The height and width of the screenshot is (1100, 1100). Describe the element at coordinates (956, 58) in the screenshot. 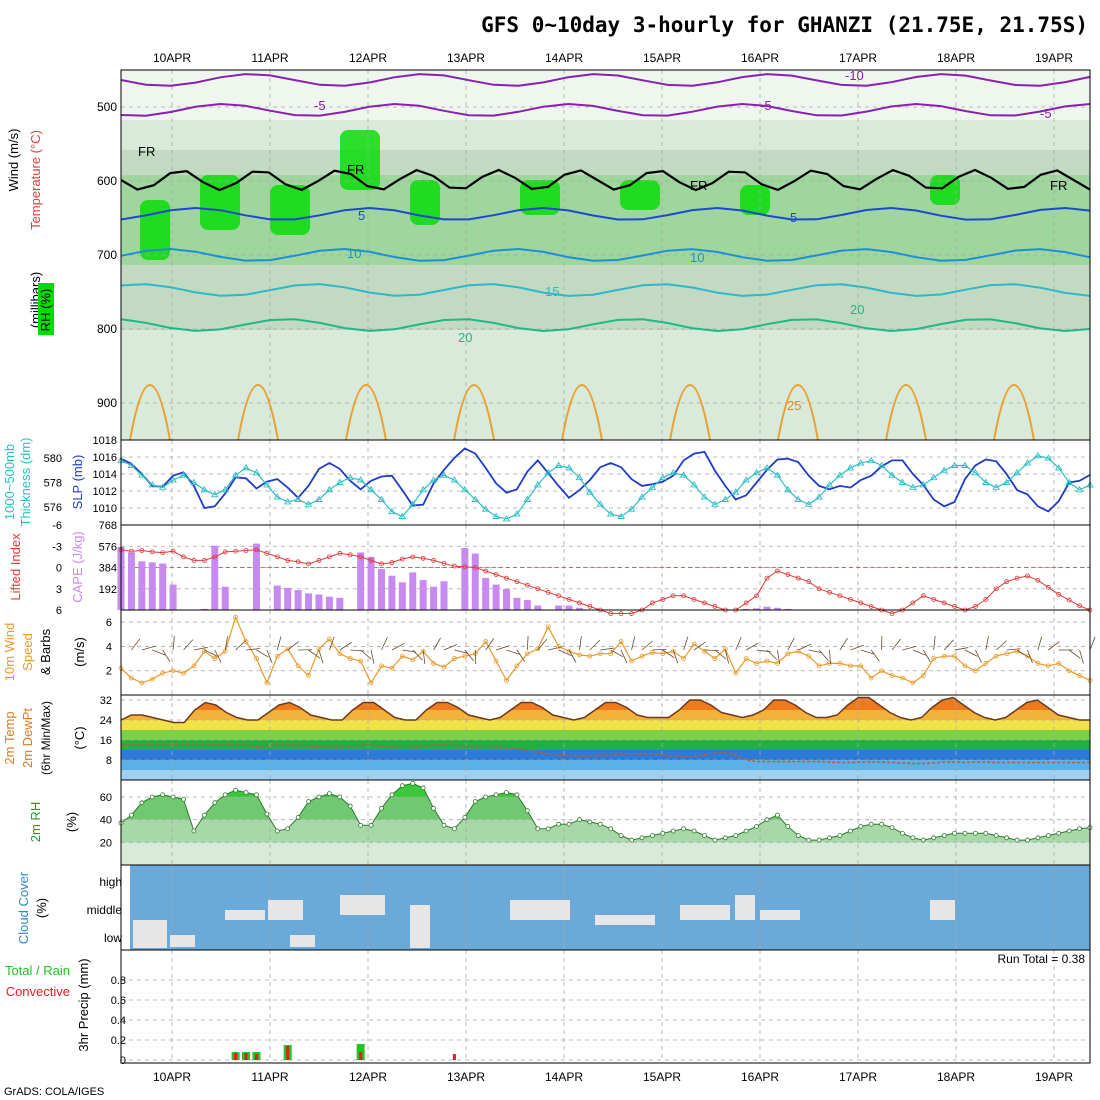

I see `date-label-top-18APR: 18APR` at that location.